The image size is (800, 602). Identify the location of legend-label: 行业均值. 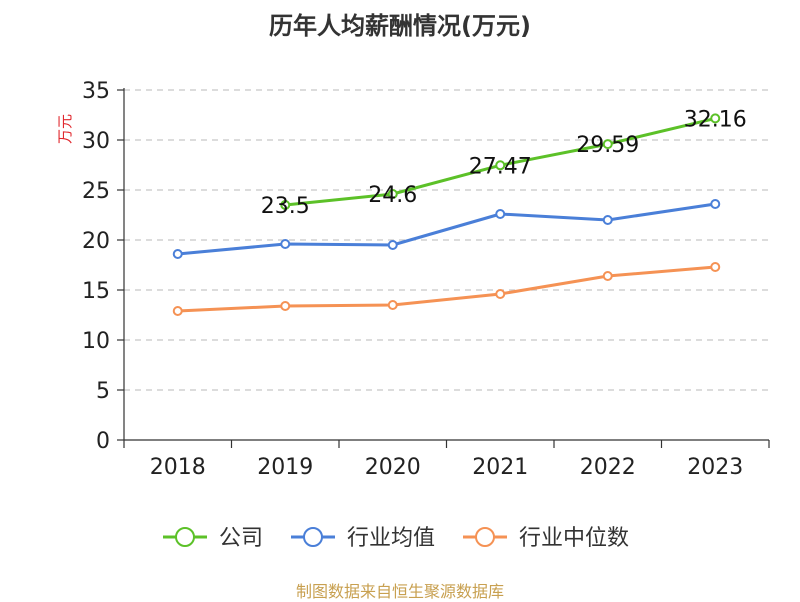
(391, 538).